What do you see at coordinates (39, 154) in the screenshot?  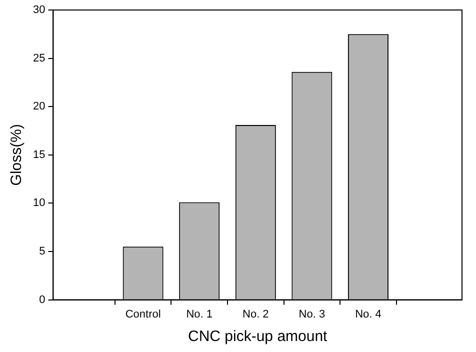 I see `y-tick-label: 15` at bounding box center [39, 154].